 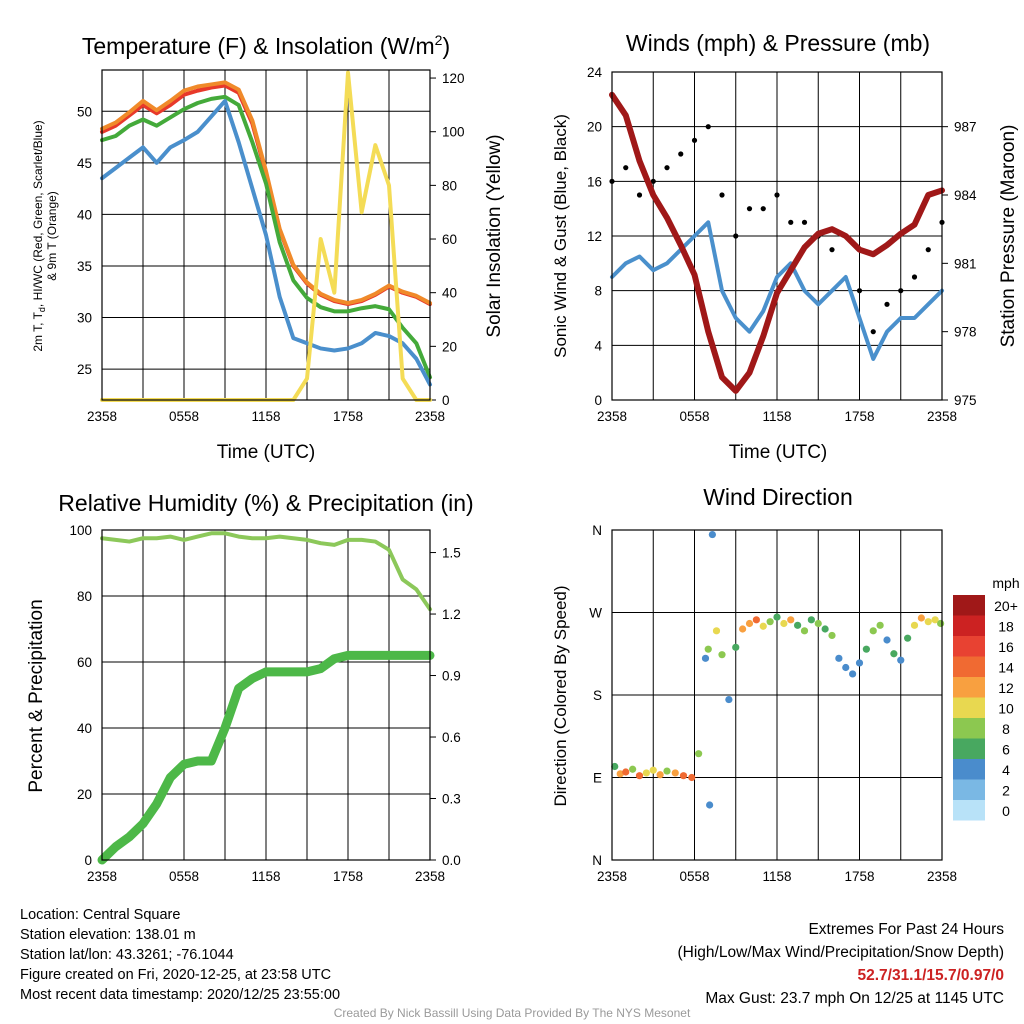 What do you see at coordinates (80, 530) in the screenshot?
I see `y-tick-label: 100` at bounding box center [80, 530].